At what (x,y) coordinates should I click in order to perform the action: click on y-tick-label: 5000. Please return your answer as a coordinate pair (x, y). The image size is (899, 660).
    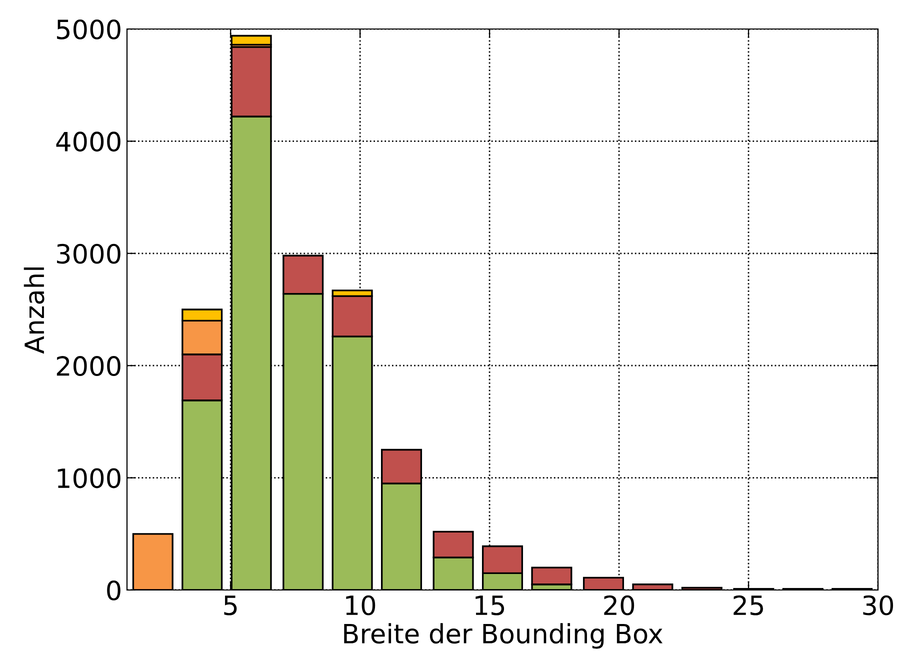
    Looking at the image, I should click on (88, 29).